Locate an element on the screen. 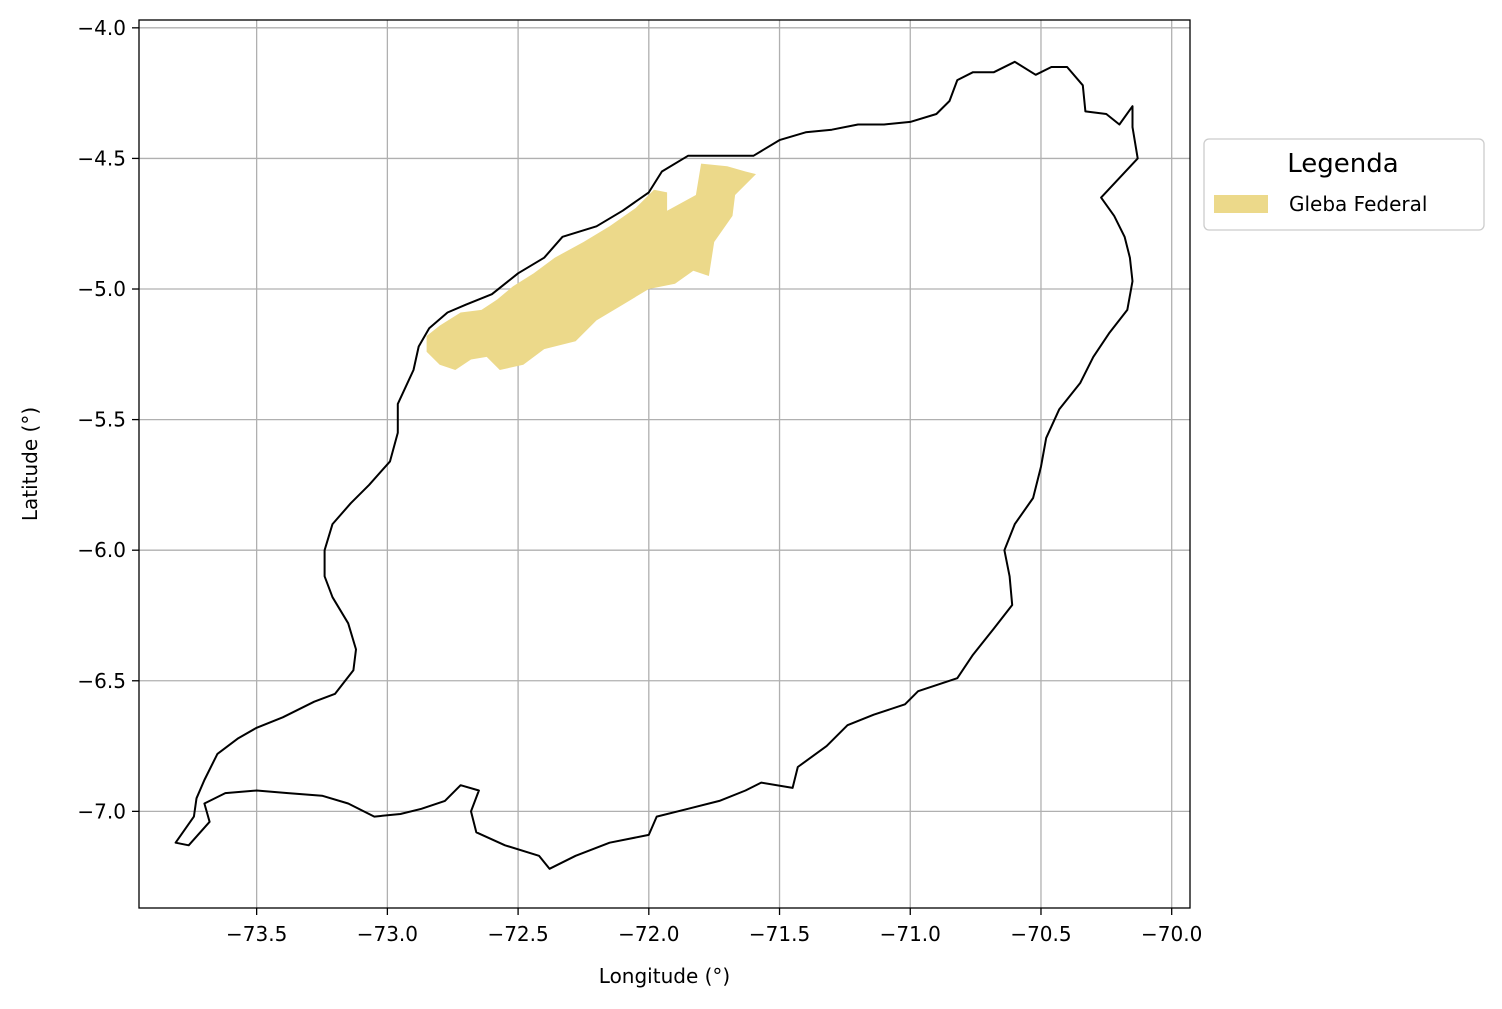  gleba-federal-polygon is located at coordinates (591, 266).